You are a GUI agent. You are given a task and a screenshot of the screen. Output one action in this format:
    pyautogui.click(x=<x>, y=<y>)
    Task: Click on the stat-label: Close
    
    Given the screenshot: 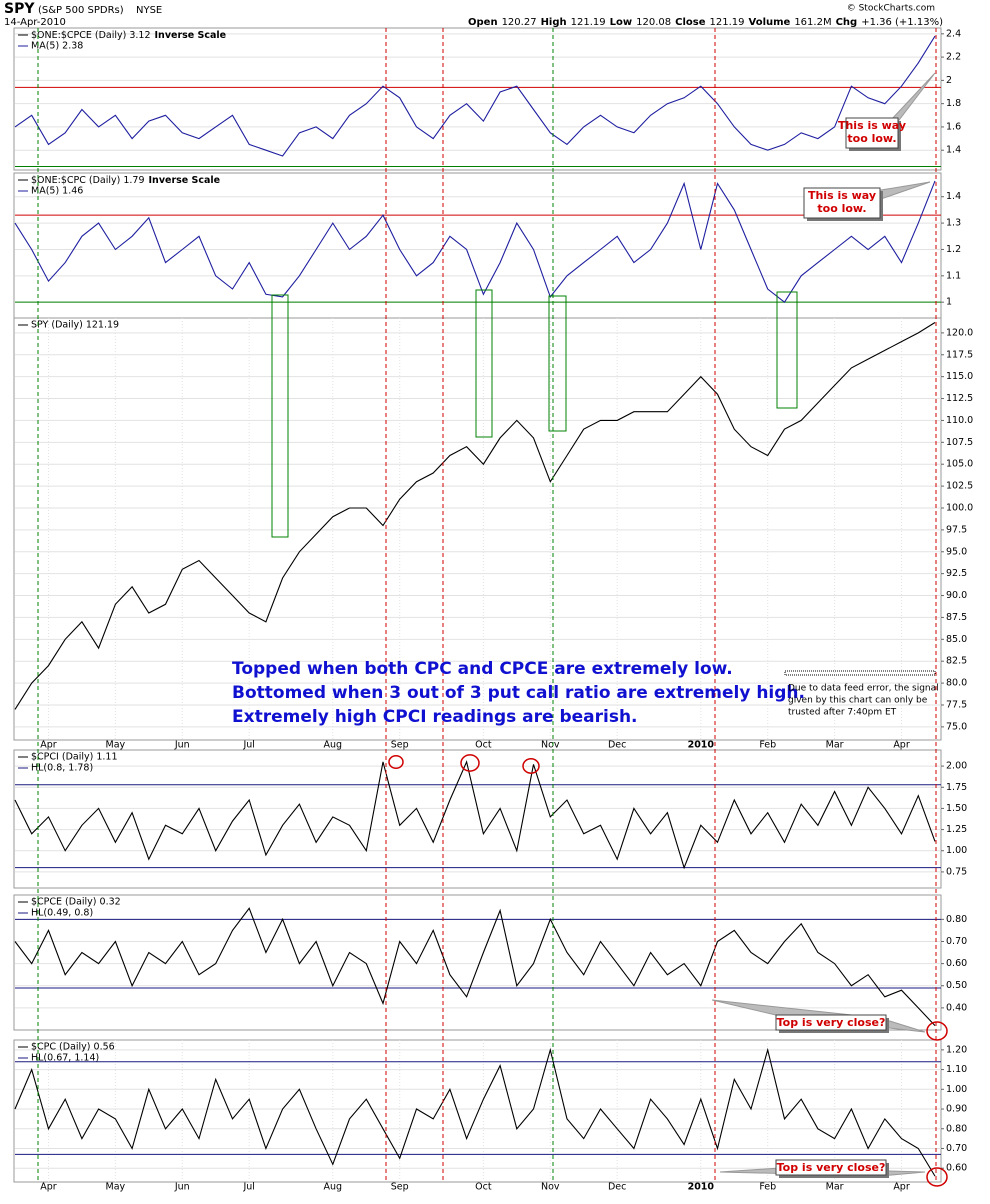 What is the action you would take?
    pyautogui.click(x=690, y=22)
    